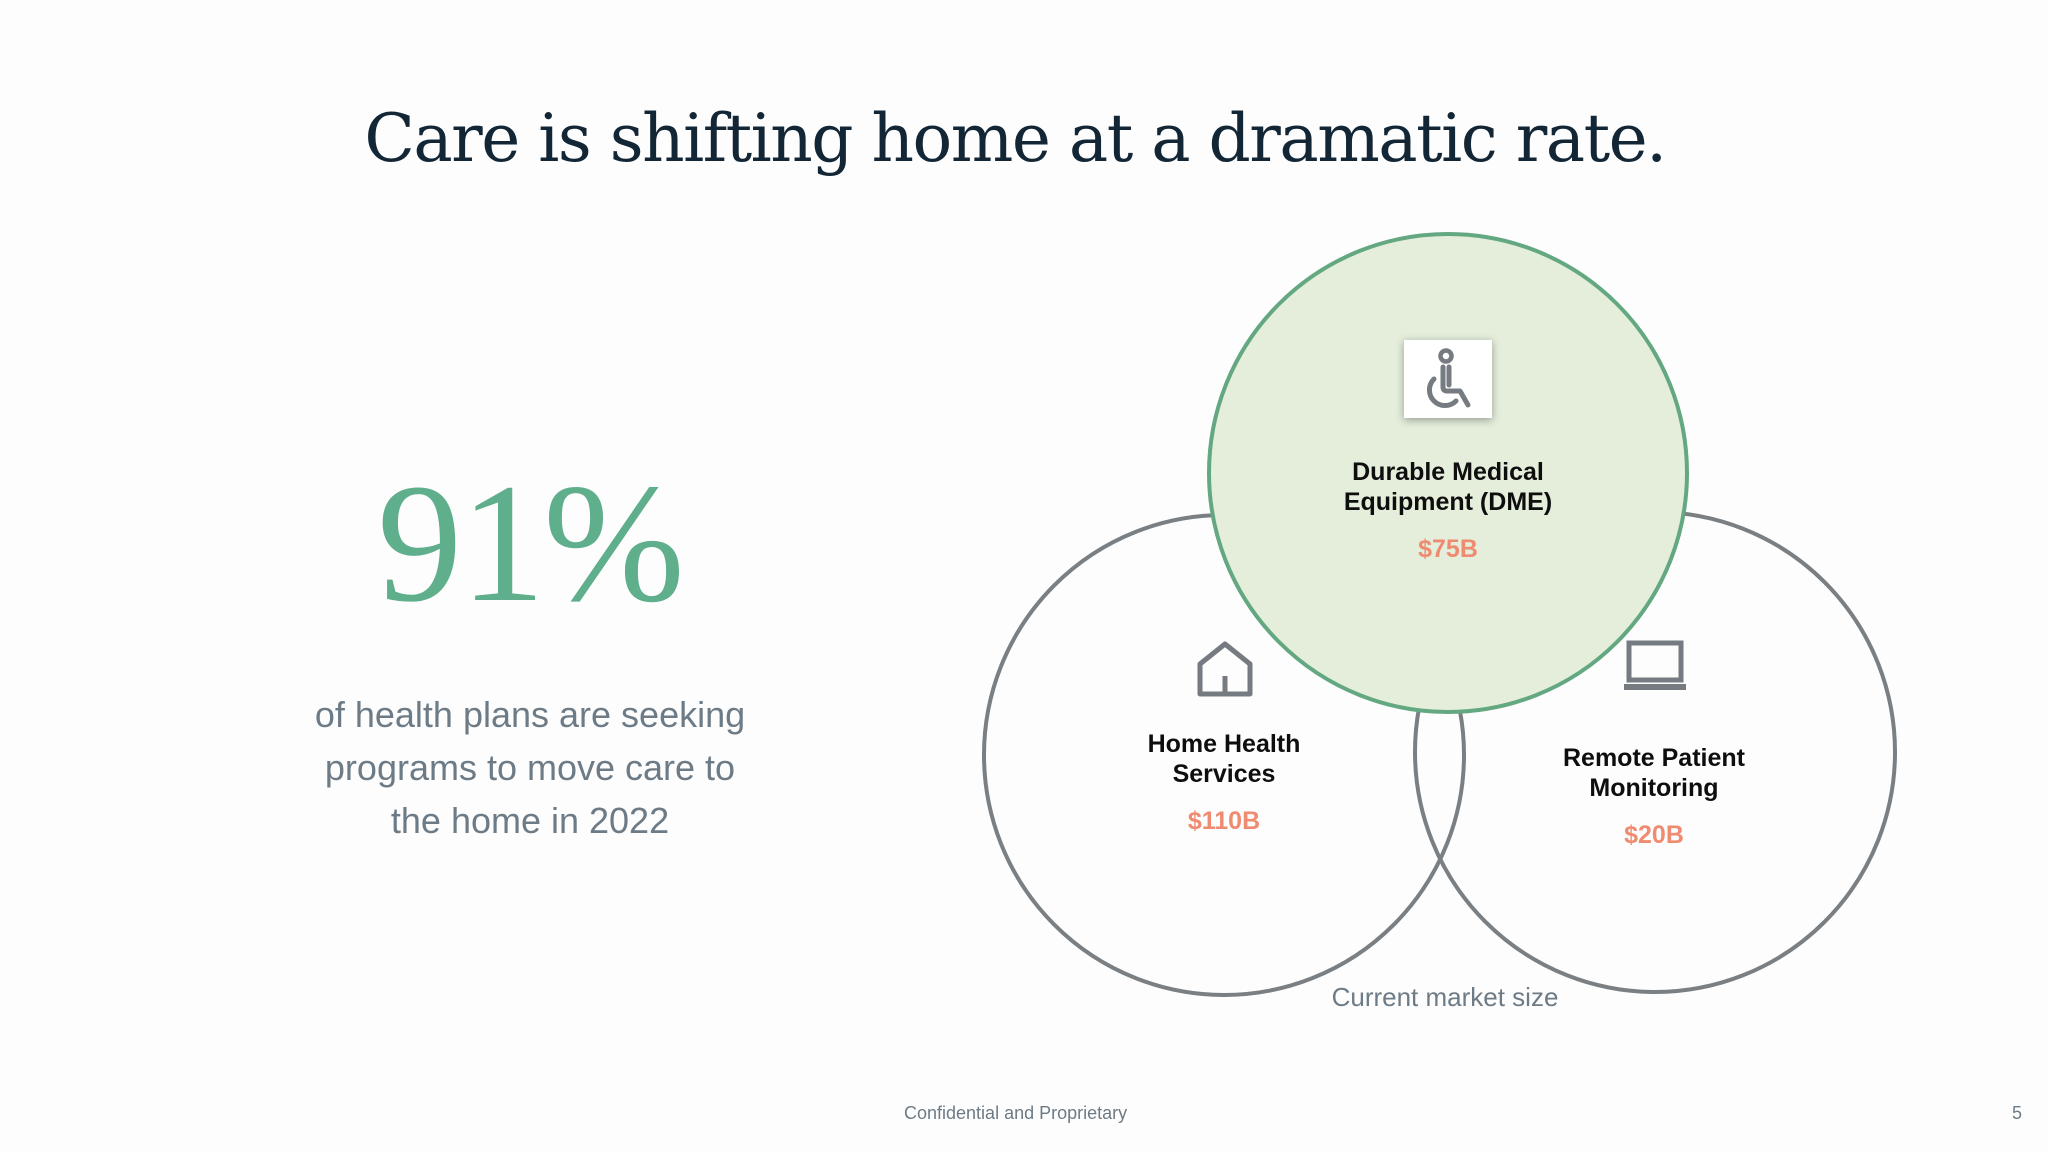 The height and width of the screenshot is (1151, 2048). I want to click on dme-label-line: Durable Medical, so click(1448, 472).